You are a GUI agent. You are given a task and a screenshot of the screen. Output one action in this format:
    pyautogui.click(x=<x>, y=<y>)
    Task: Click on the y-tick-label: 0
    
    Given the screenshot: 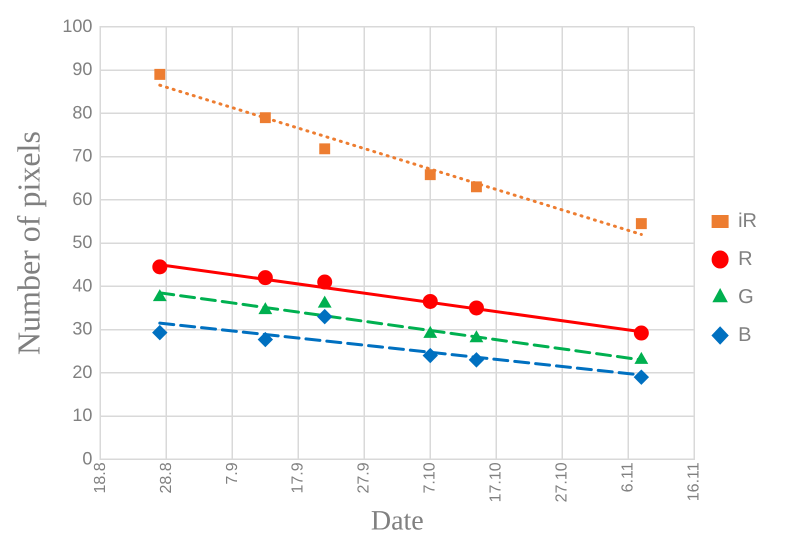 What is the action you would take?
    pyautogui.click(x=87, y=458)
    